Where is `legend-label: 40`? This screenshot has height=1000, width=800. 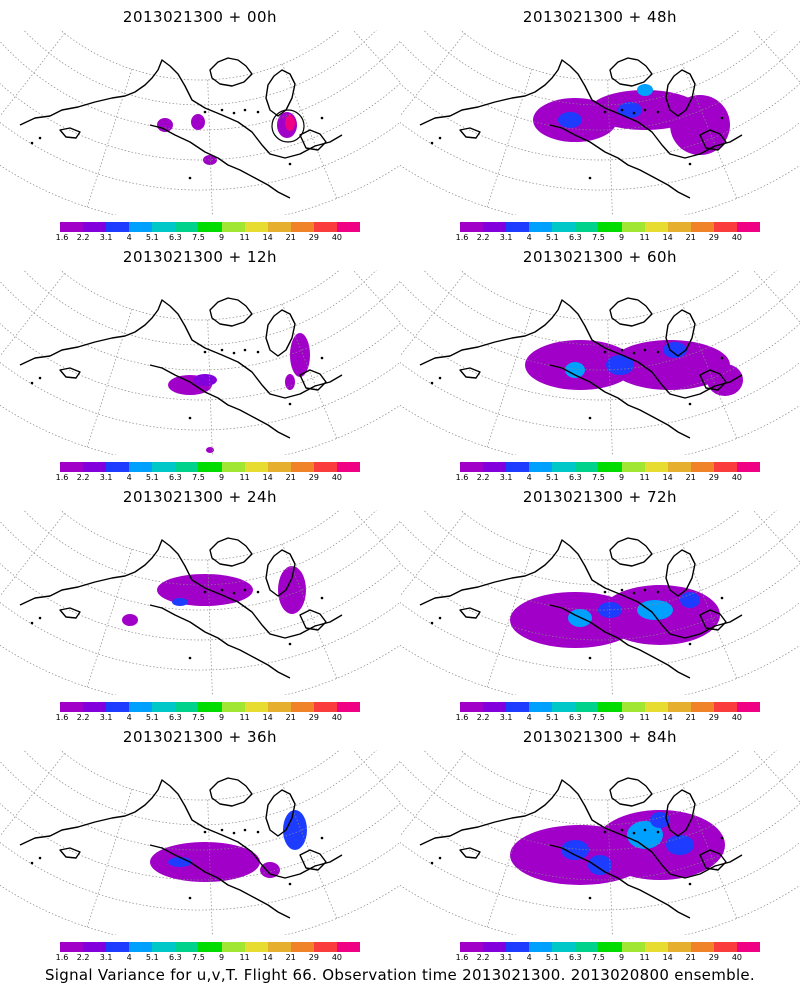 legend-label: 40 is located at coordinates (737, 477).